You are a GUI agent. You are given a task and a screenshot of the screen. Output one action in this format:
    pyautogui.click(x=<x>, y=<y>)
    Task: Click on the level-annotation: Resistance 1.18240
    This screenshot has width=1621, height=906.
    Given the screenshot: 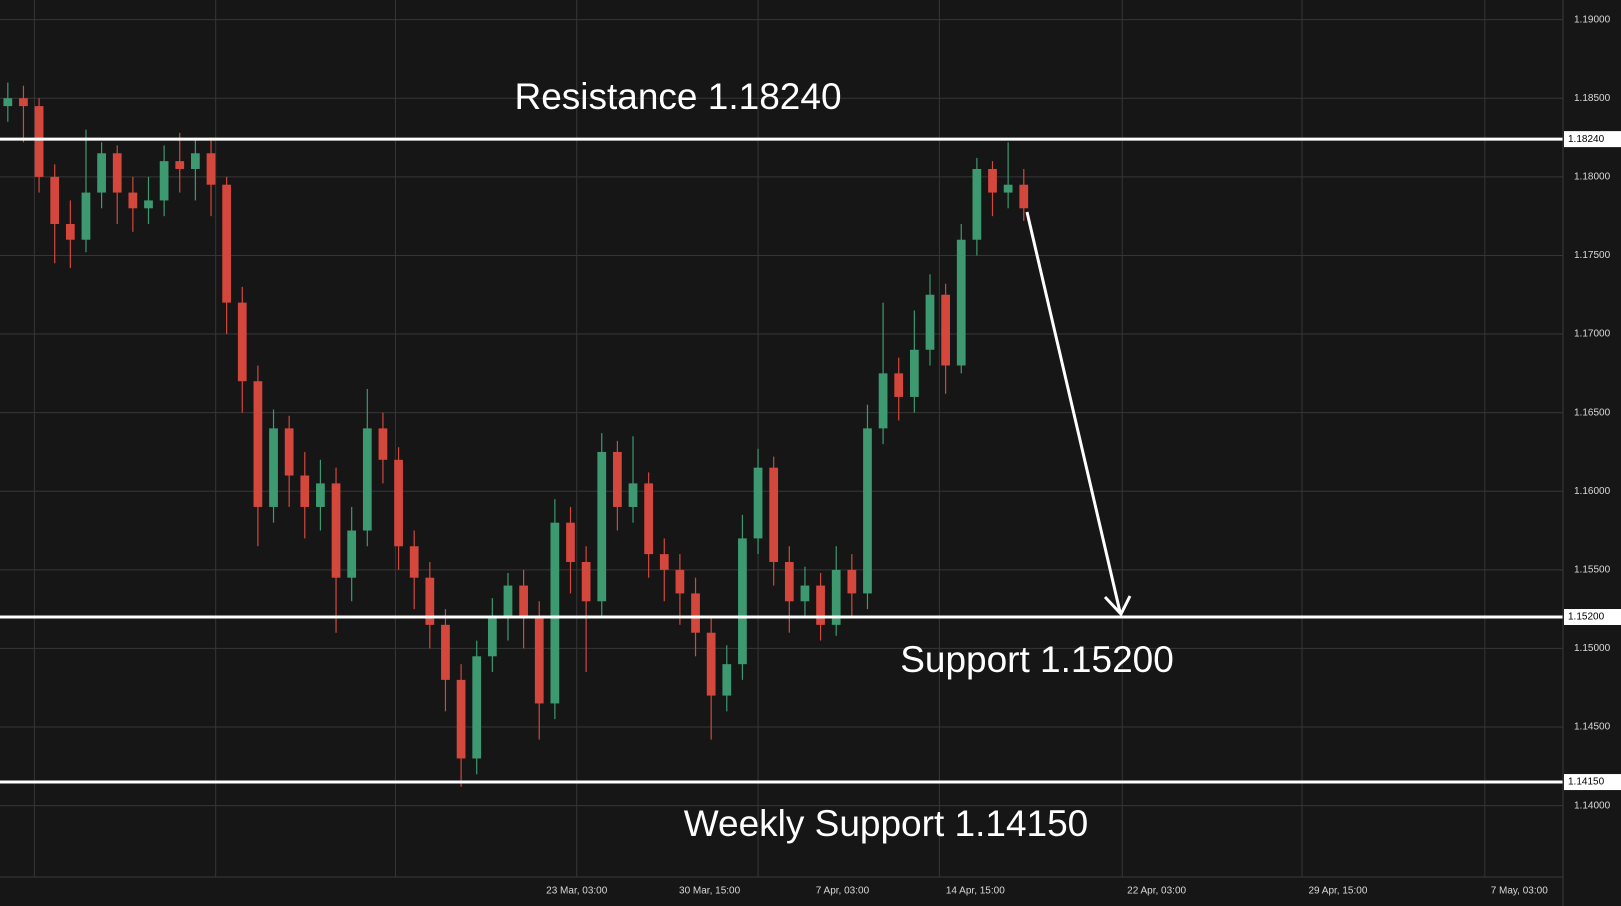 What is the action you would take?
    pyautogui.click(x=677, y=96)
    